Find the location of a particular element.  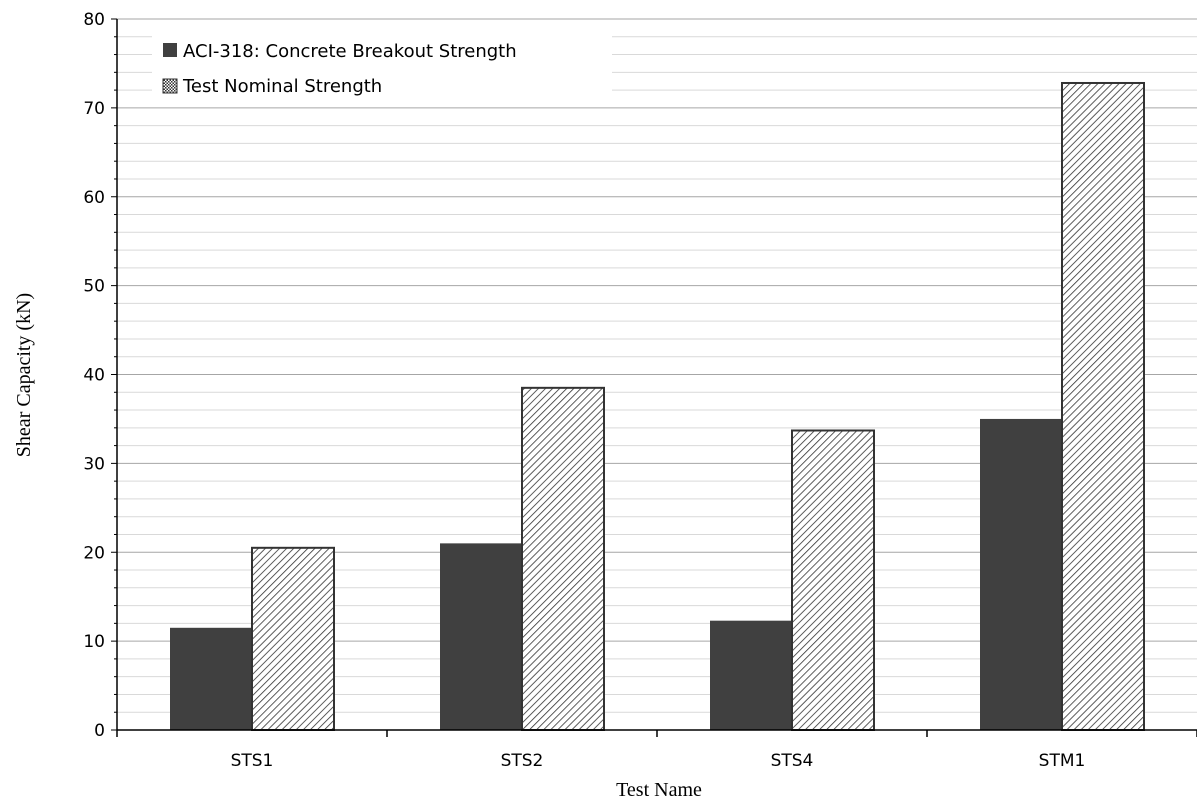

x-tick-label: STS1 is located at coordinates (252, 761).